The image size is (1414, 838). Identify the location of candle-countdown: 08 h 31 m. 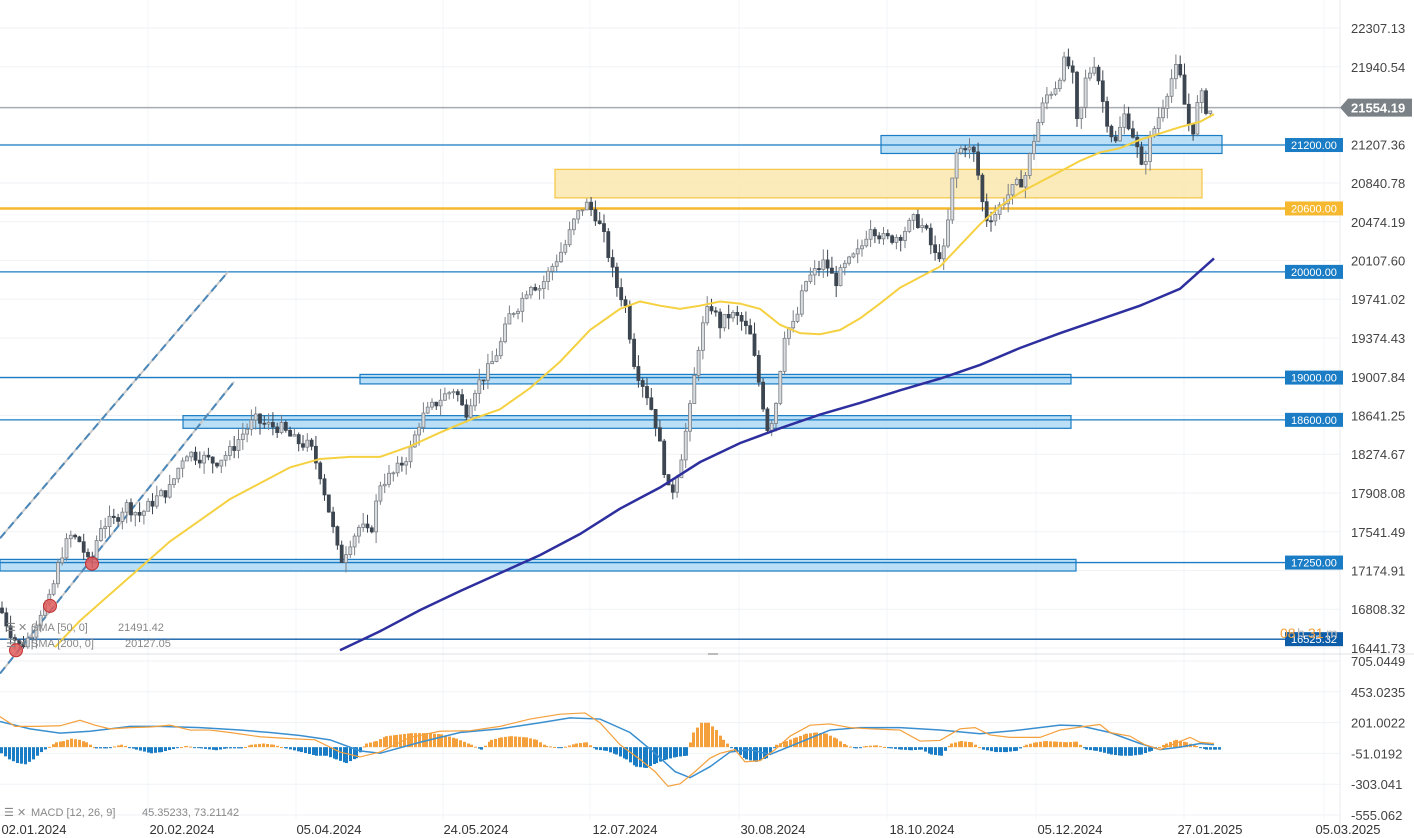
(1309, 633).